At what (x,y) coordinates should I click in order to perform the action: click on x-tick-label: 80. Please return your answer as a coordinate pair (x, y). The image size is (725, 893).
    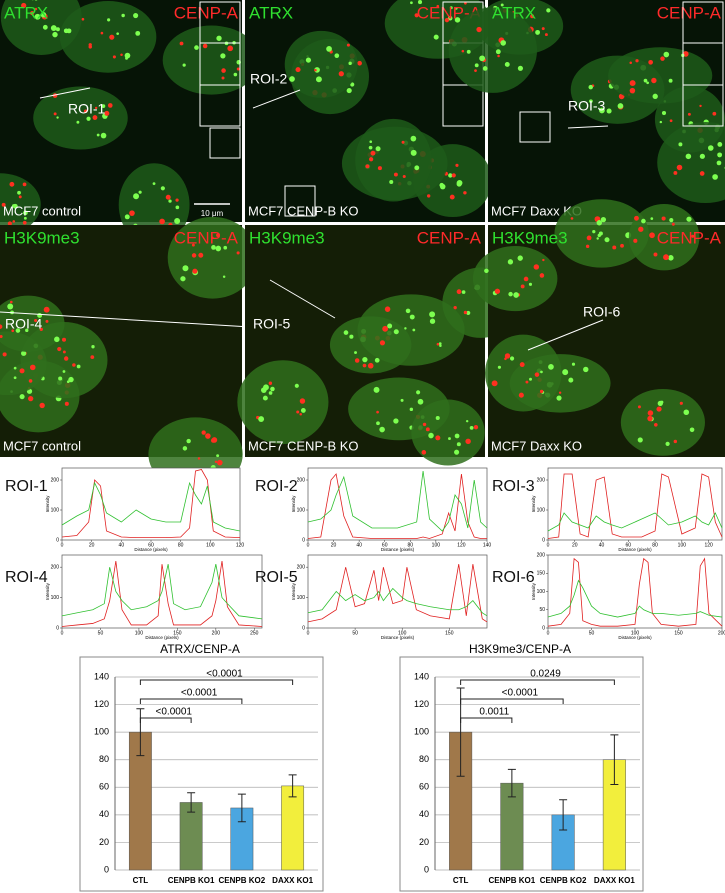
    Looking at the image, I should click on (181, 545).